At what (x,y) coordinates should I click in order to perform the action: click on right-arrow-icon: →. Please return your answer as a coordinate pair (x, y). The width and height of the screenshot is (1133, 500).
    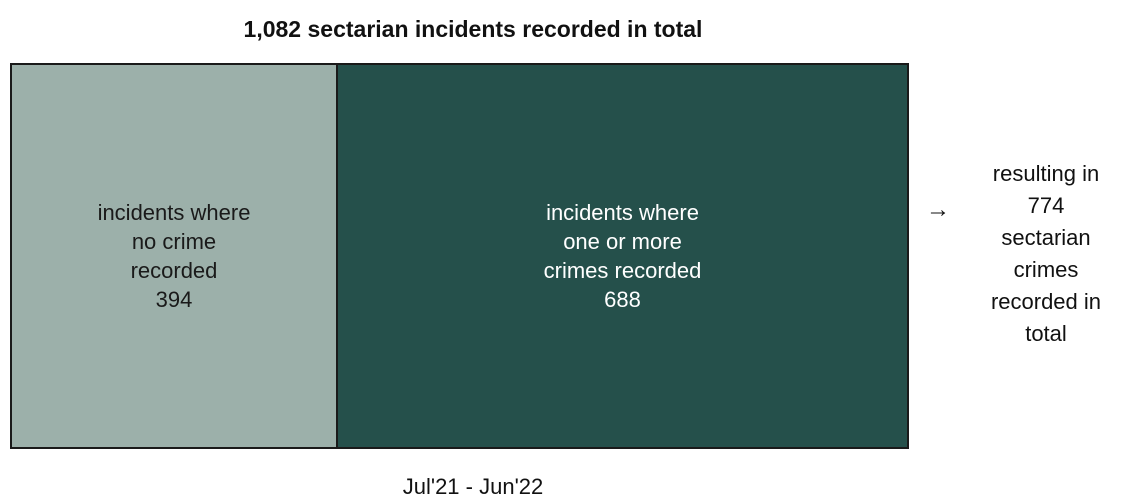
    Looking at the image, I should click on (938, 209).